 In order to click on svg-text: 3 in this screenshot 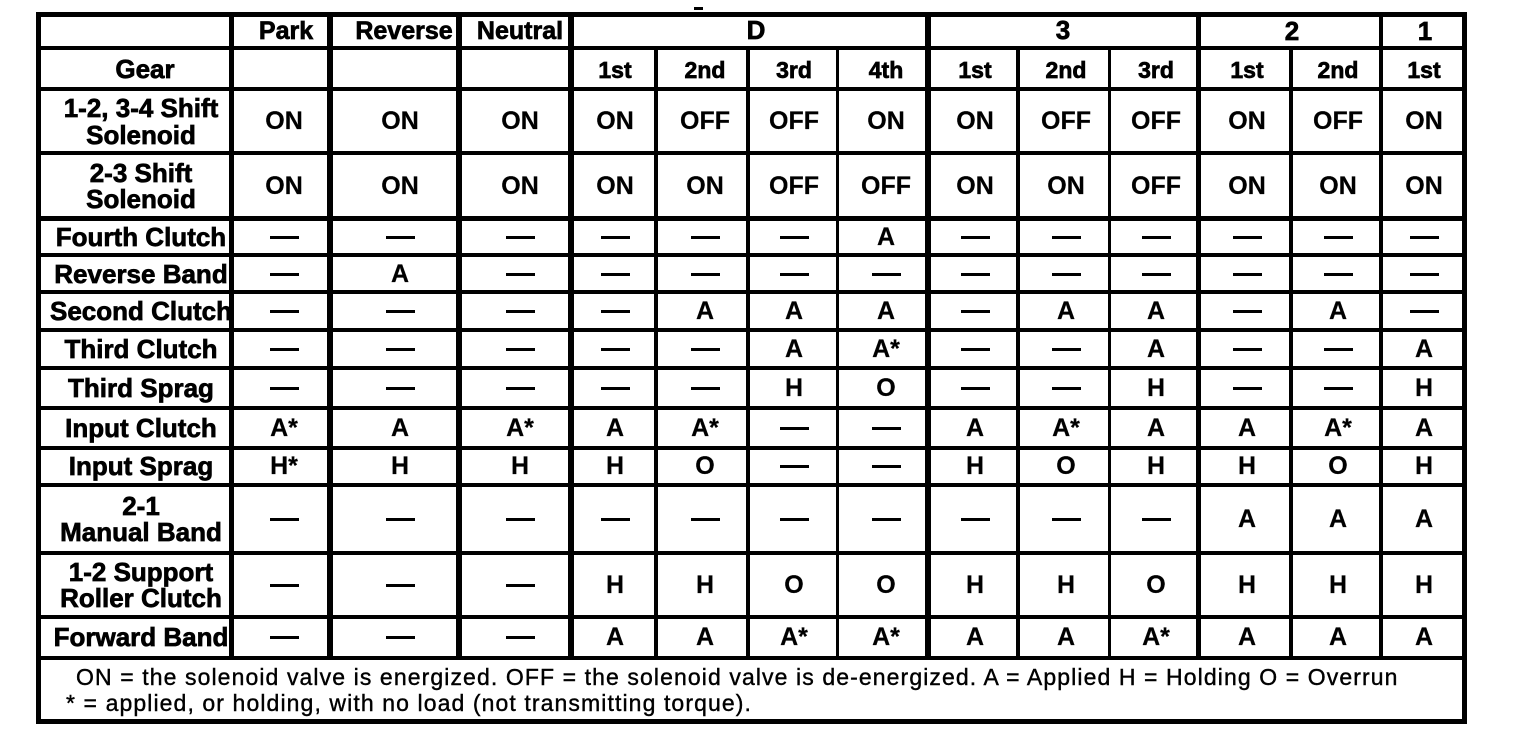, I will do `click(1063, 30)`.